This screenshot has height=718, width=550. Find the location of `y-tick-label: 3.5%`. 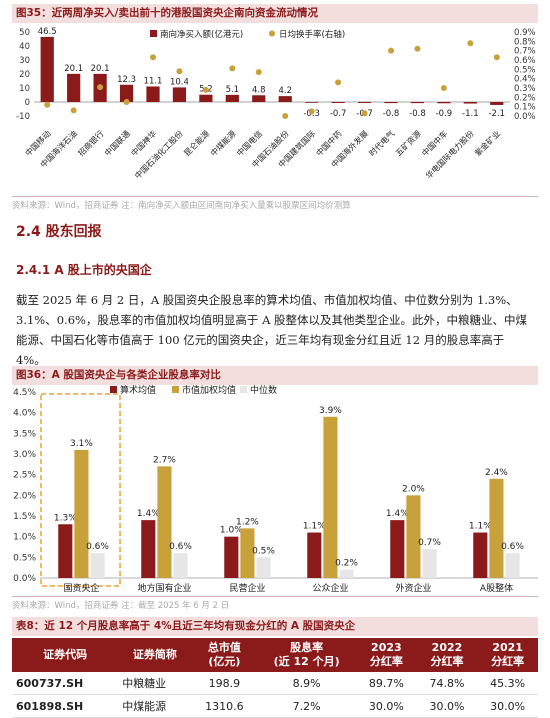

y-tick-label: 3.5% is located at coordinates (24, 434).